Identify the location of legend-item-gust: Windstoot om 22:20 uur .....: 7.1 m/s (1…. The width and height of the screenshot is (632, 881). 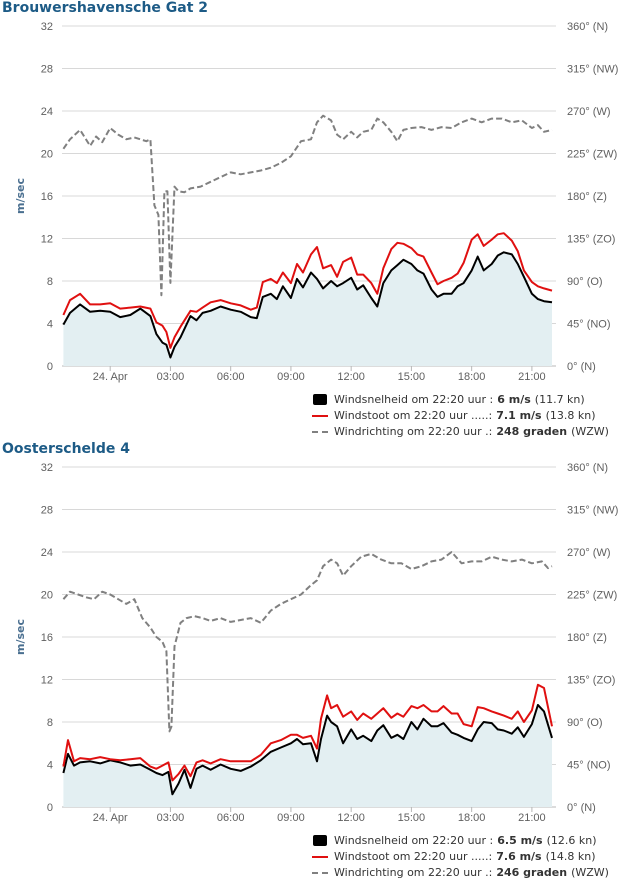
(460, 416).